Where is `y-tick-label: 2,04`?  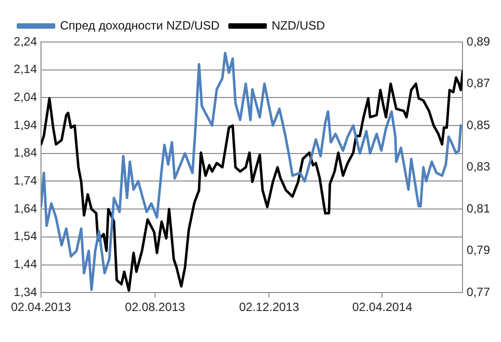 y-tick-label: 2,04 is located at coordinates (26, 97).